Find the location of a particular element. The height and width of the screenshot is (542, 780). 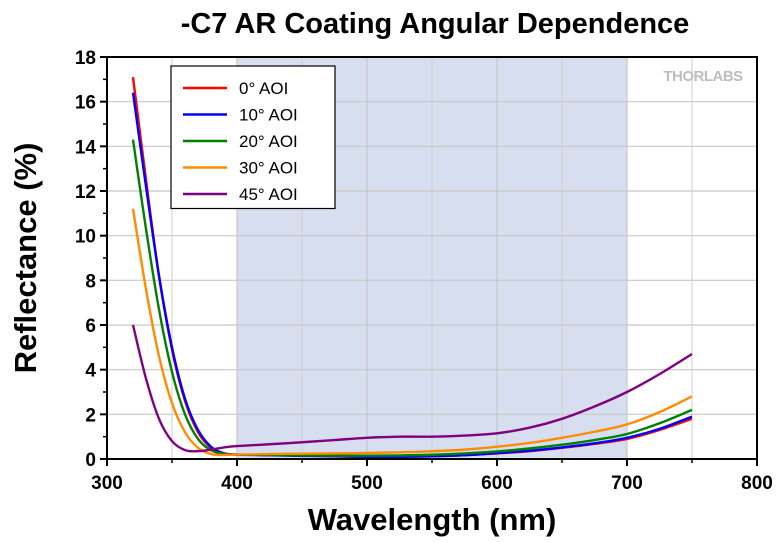

x-axis-label: Wavelength (nm) is located at coordinates (432, 519).